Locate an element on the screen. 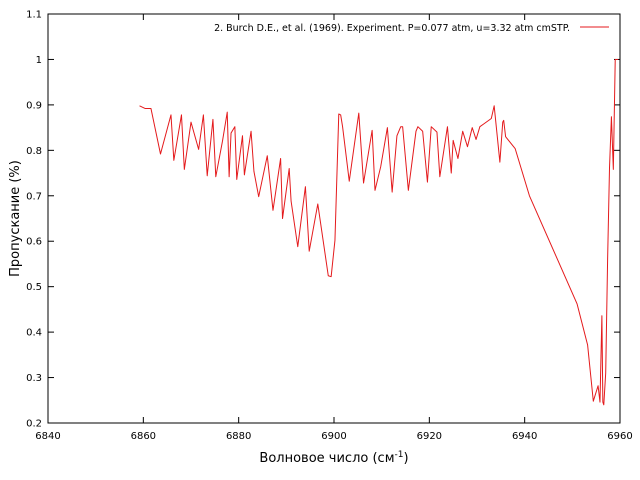 This screenshot has height=480, width=640. y-axis-label: Пропускание (%) is located at coordinates (15, 218).